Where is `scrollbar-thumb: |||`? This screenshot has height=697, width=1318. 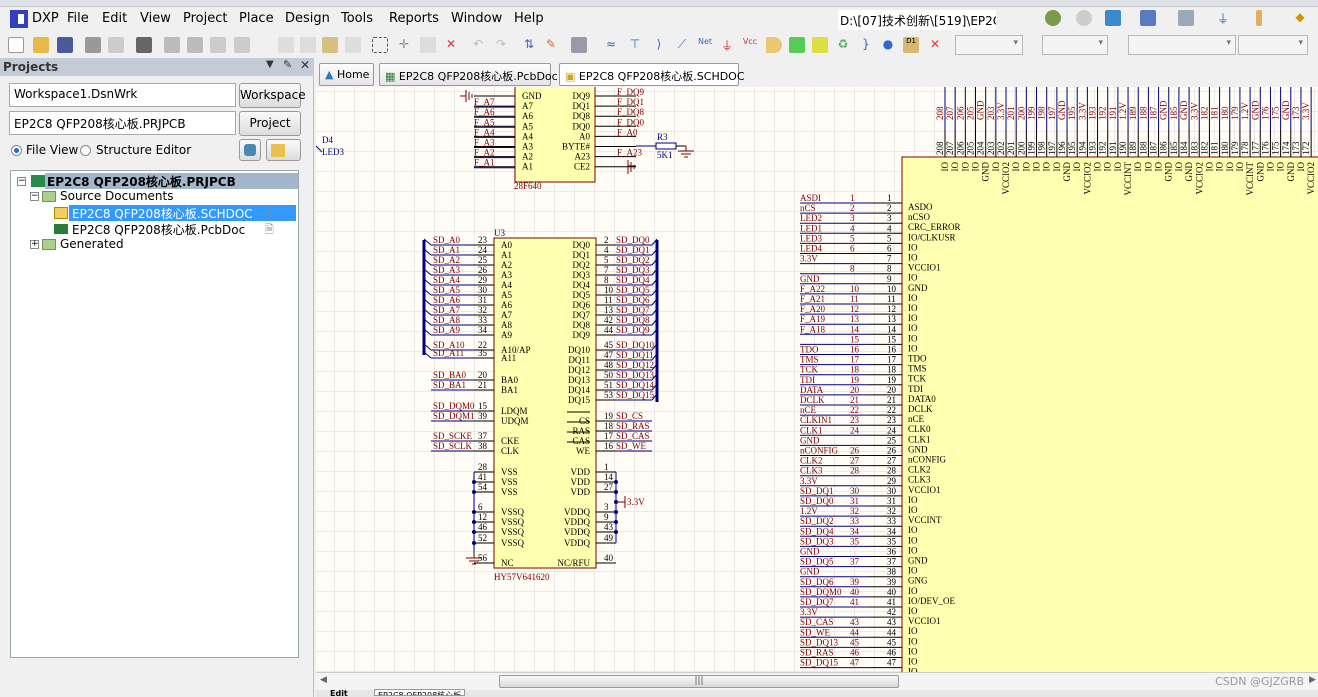 scrollbar-thumb: ||| is located at coordinates (699, 681).